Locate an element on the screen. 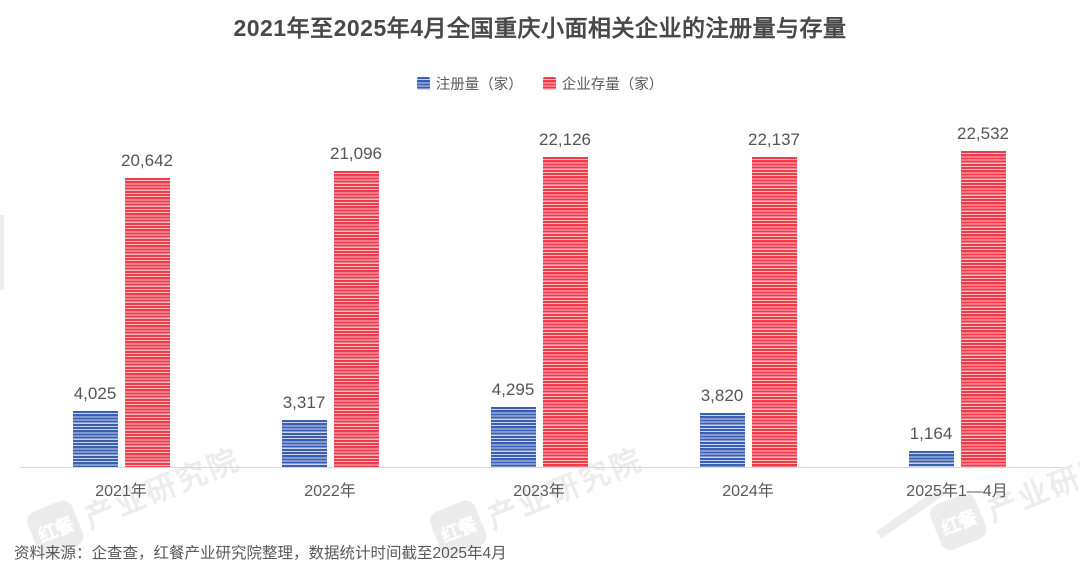  stock-legend-marker-icon is located at coordinates (549, 83).